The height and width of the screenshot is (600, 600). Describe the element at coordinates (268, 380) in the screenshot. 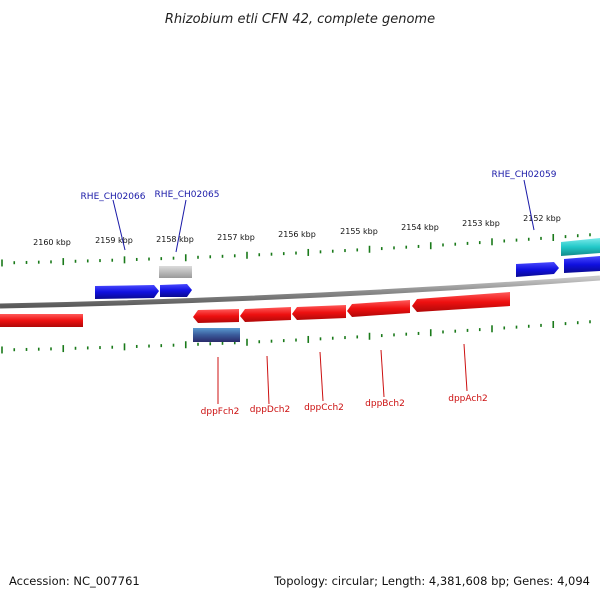

I see `leader-dppDch2` at that location.